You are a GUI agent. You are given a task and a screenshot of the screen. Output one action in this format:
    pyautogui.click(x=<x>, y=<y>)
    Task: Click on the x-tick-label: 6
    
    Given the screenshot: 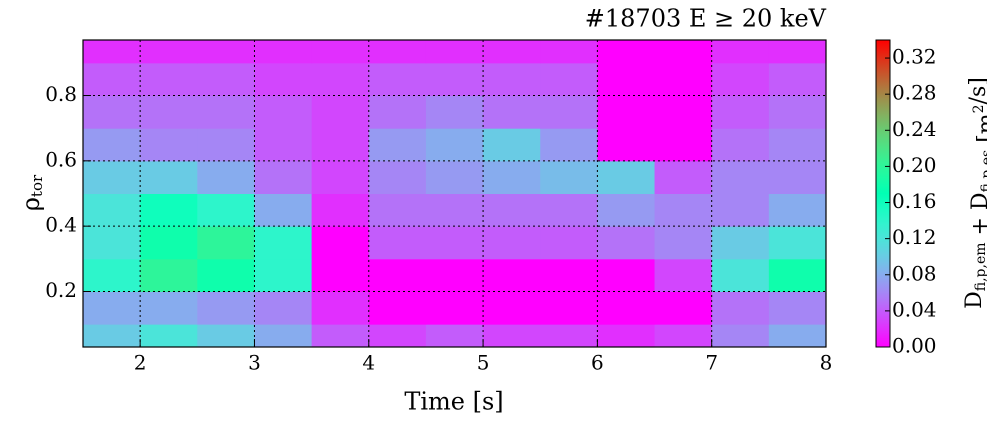 What is the action you would take?
    pyautogui.click(x=597, y=363)
    